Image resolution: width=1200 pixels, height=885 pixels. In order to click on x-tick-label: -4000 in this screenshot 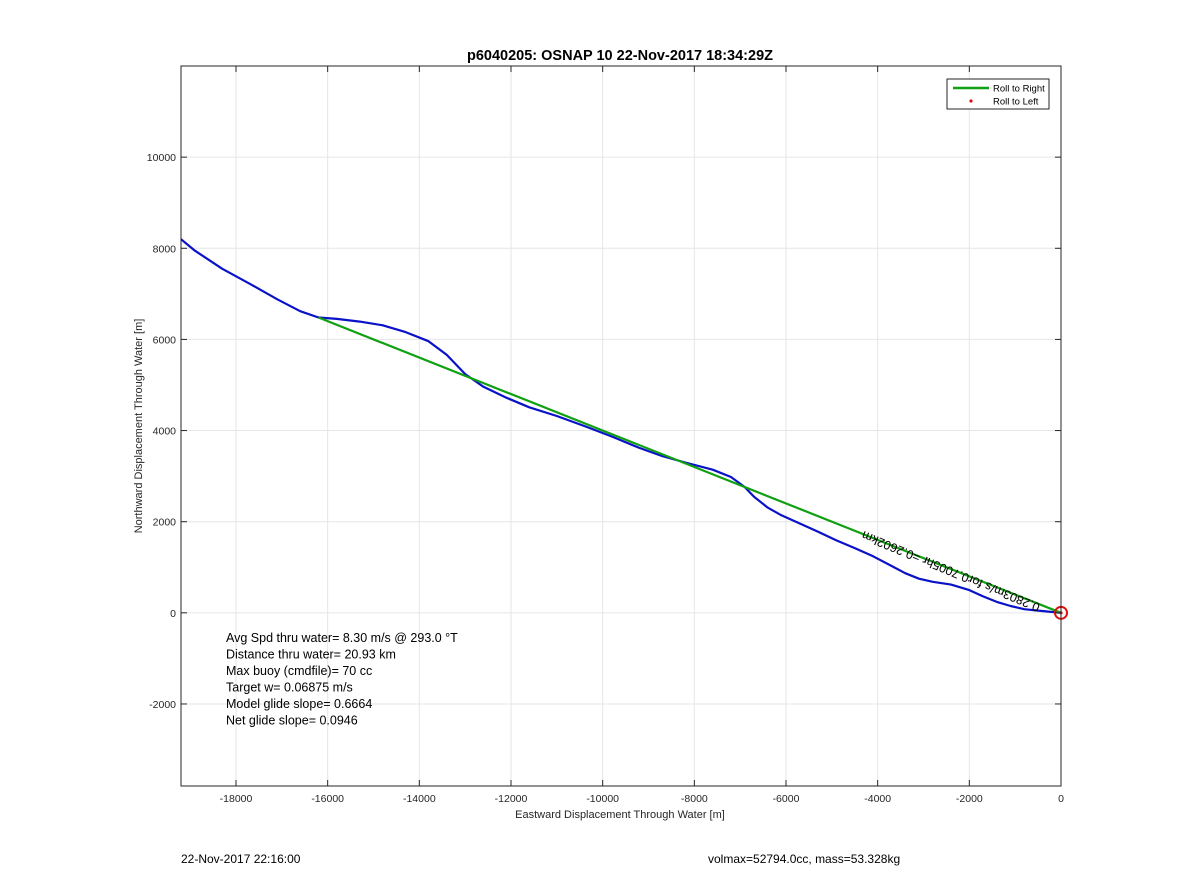, I will do `click(877, 799)`.